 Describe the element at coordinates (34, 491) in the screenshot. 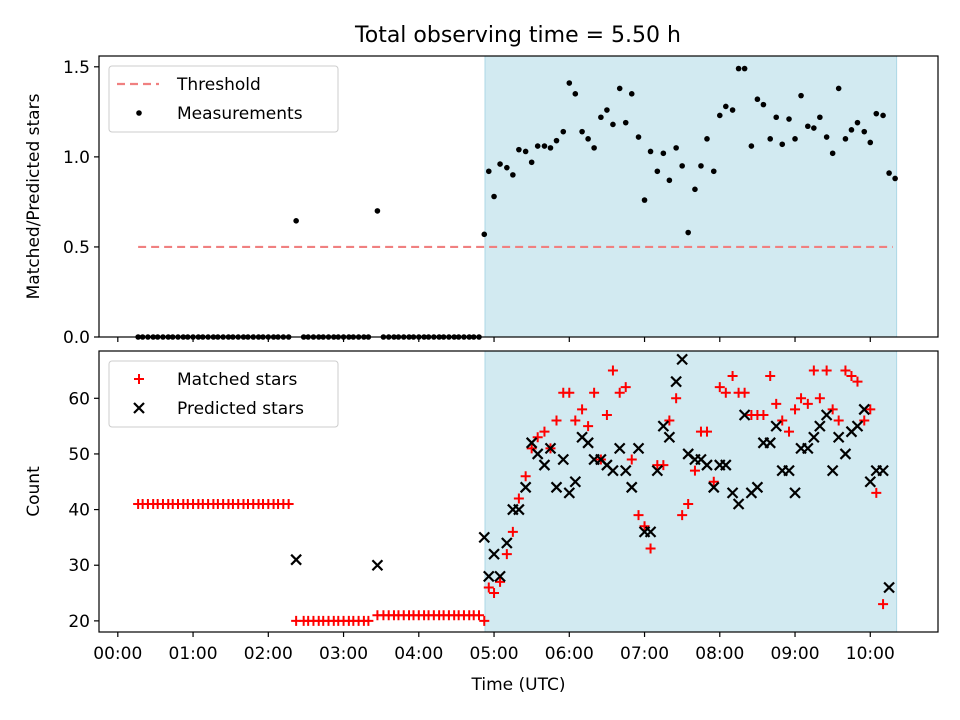

I see `y-axis-label: Count` at that location.